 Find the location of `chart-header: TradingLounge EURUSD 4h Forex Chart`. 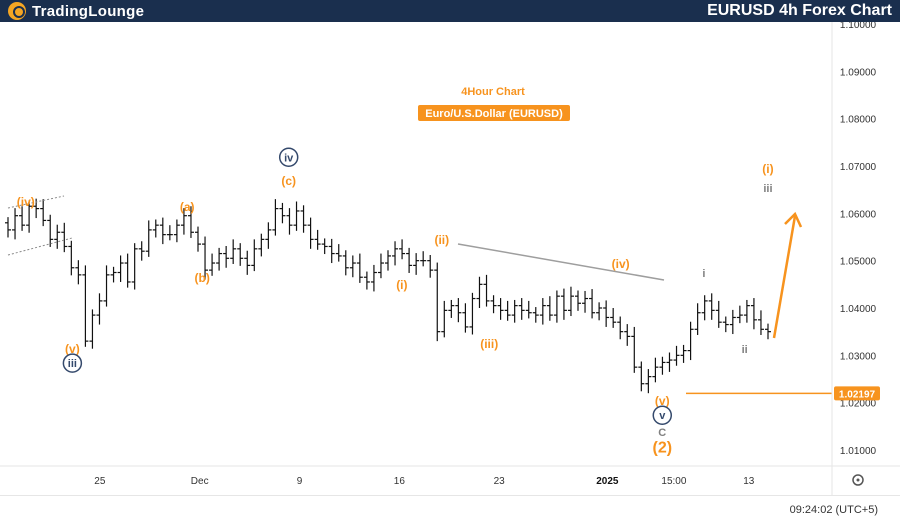

chart-header: TradingLounge EURUSD 4h Forex Chart is located at coordinates (450, 11).